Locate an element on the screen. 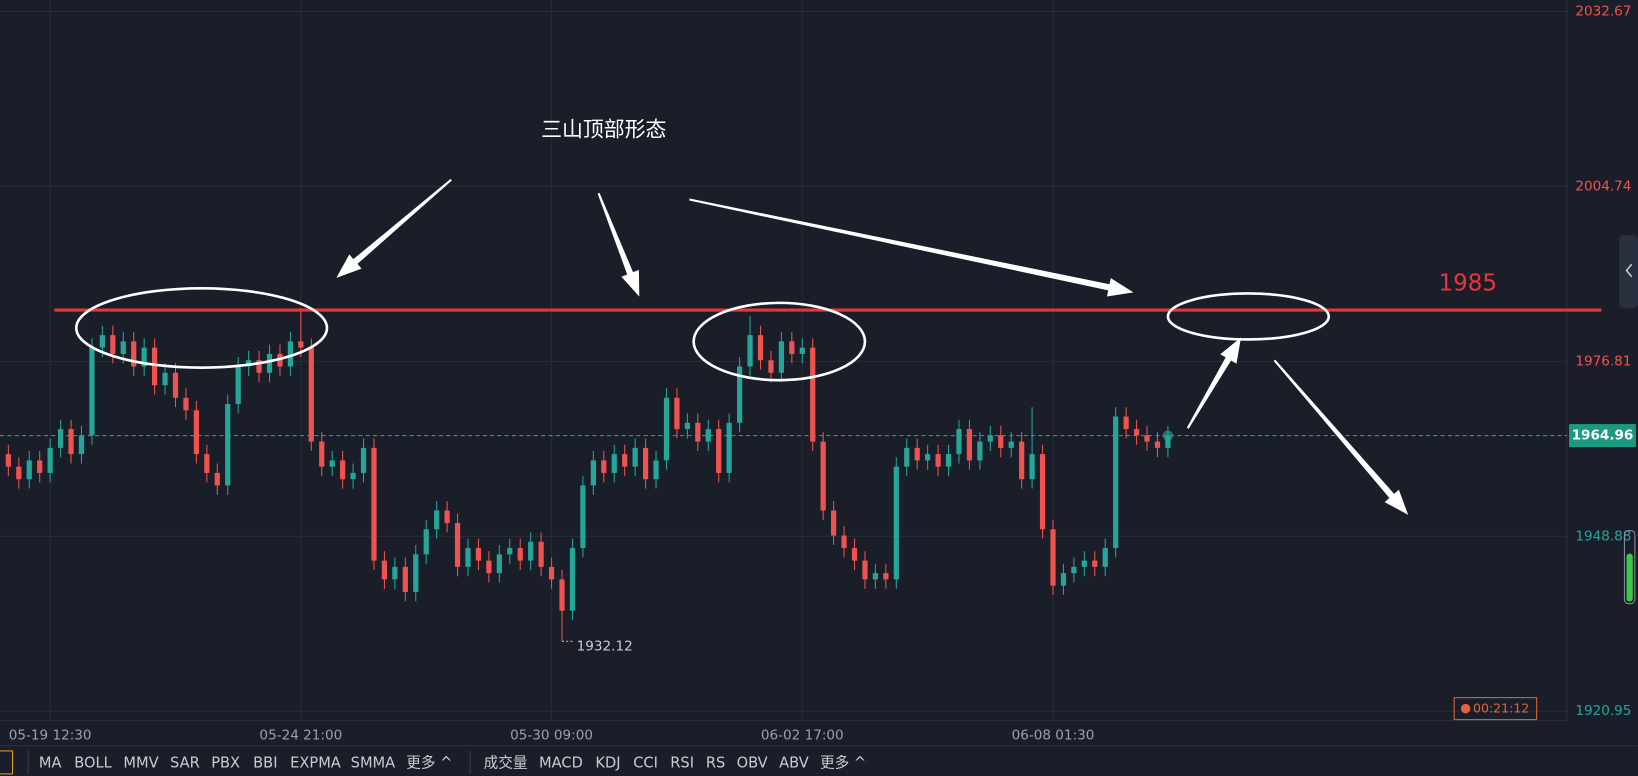 This screenshot has height=776, width=1638. side-tab-icon is located at coordinates (1629, 270).